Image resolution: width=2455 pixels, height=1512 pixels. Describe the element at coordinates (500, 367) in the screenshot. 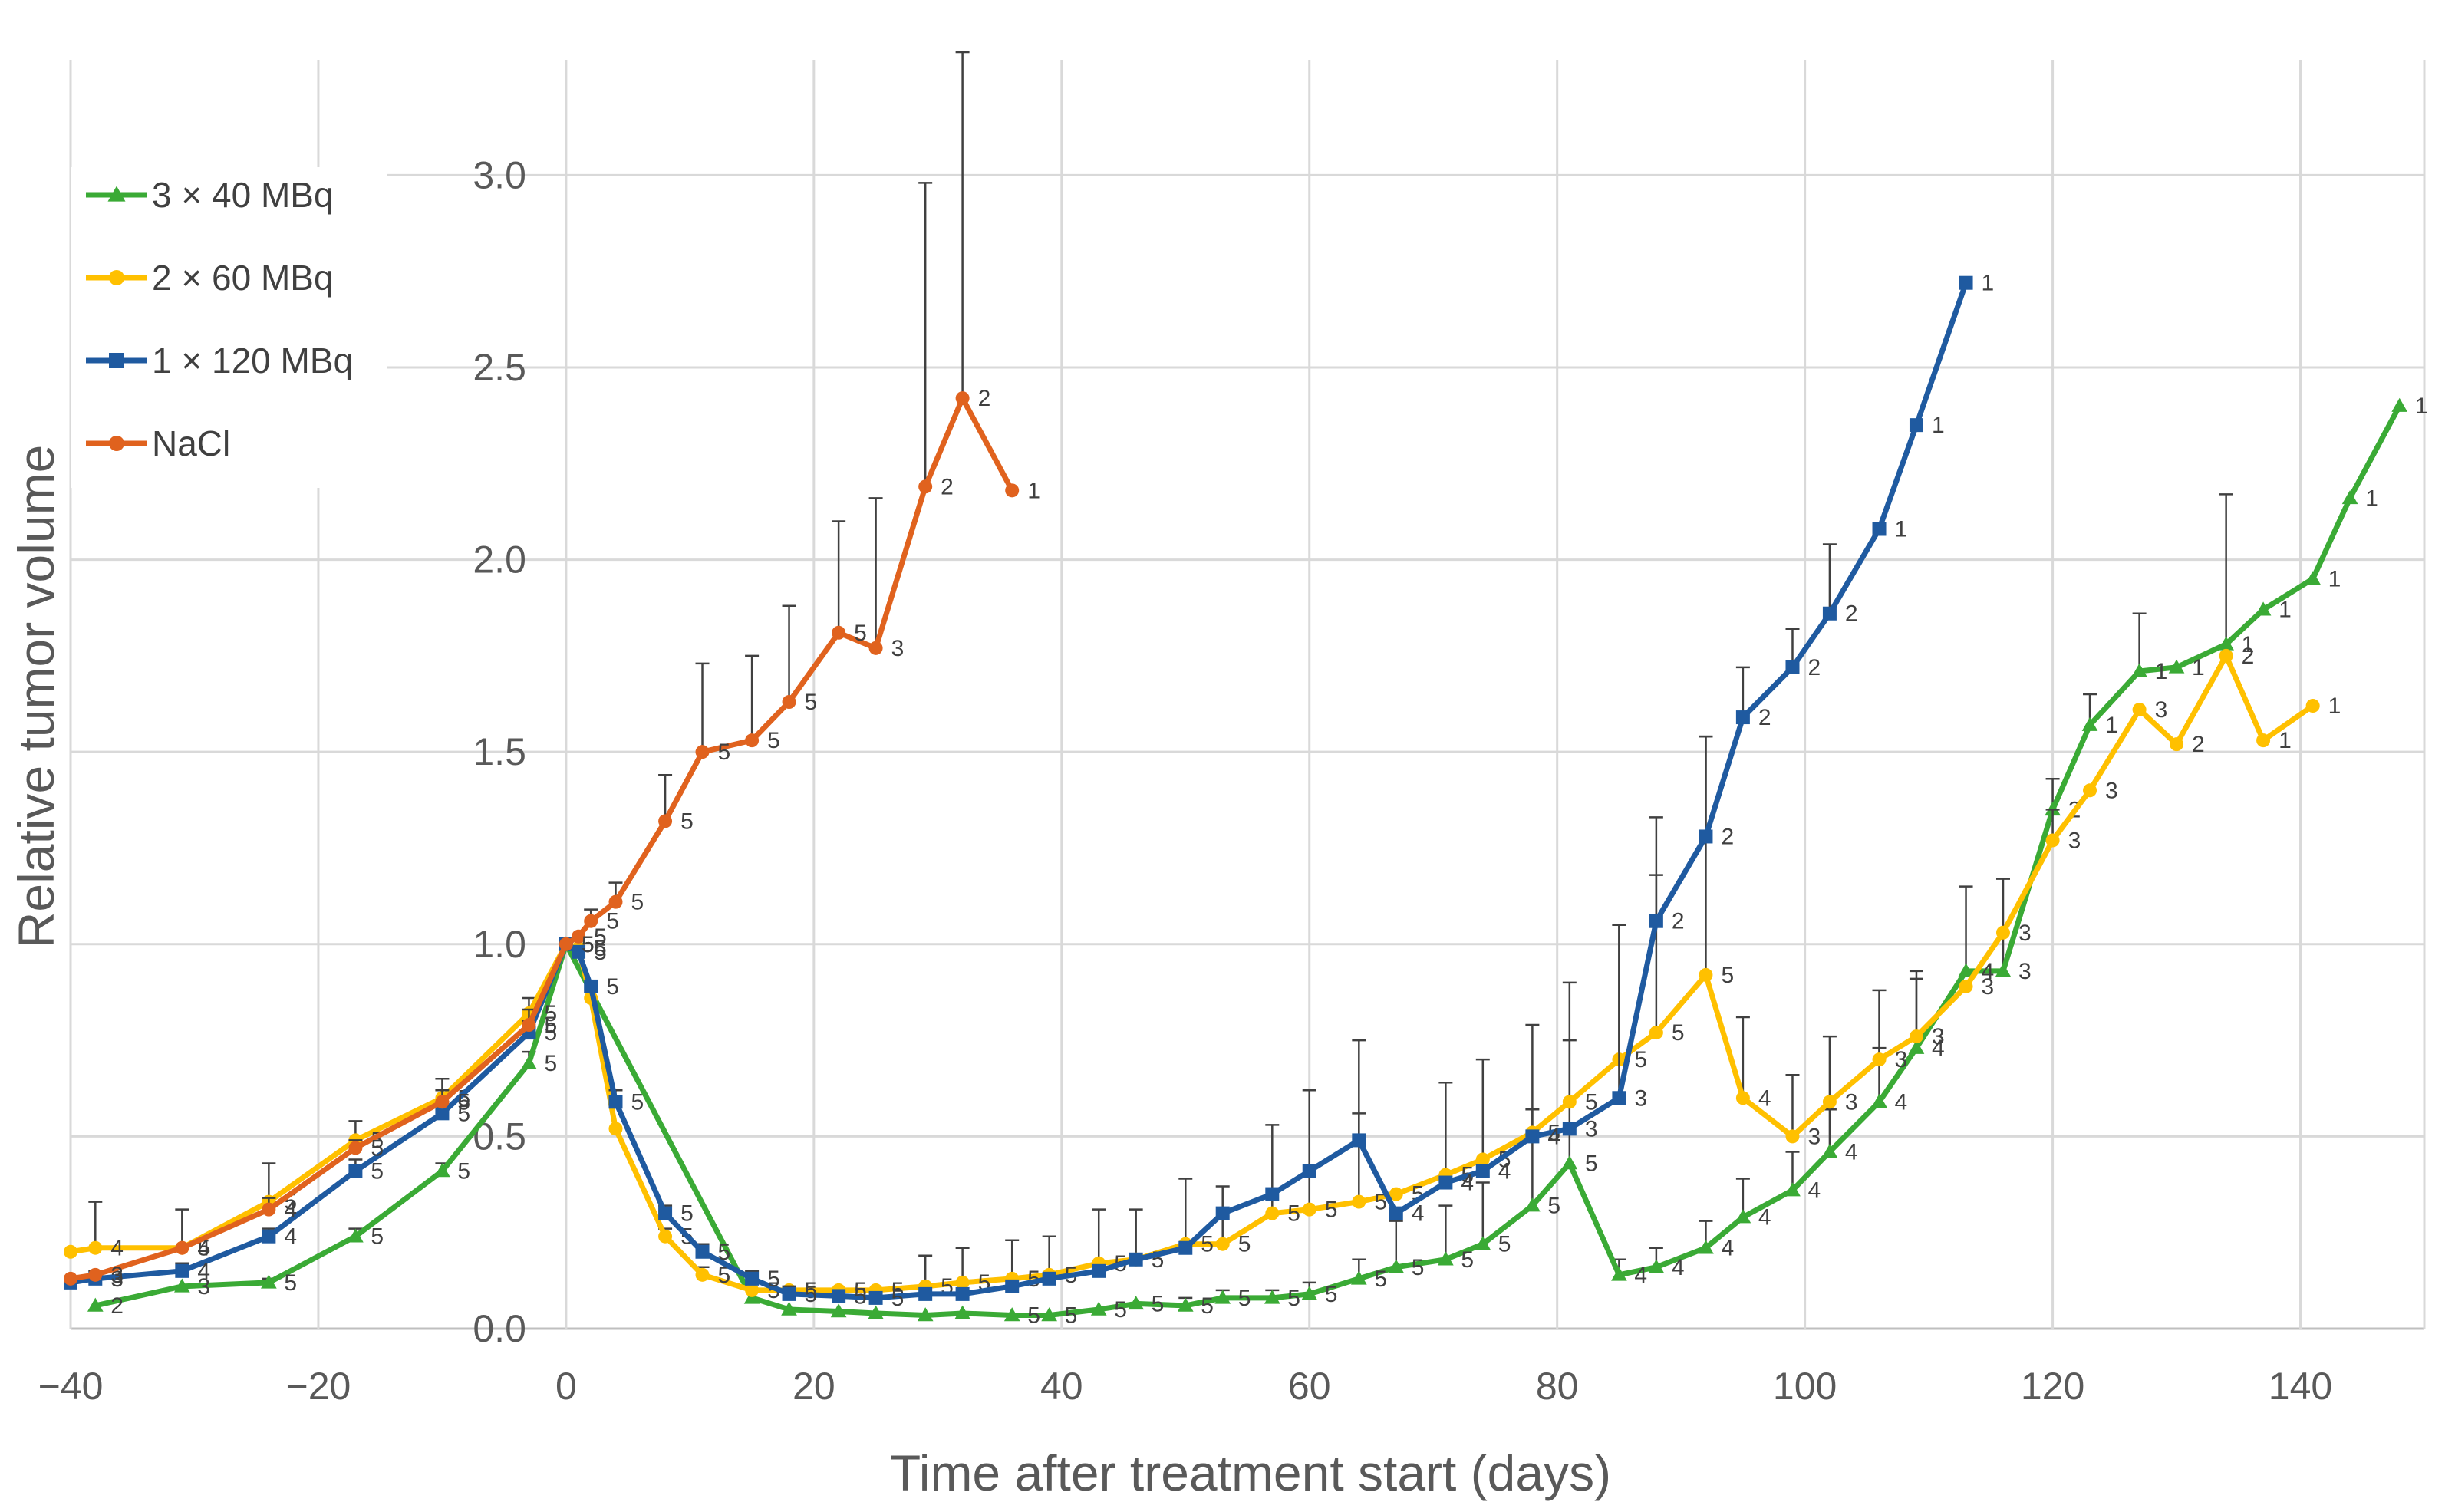

I see `y-tick-label: 2.5` at that location.